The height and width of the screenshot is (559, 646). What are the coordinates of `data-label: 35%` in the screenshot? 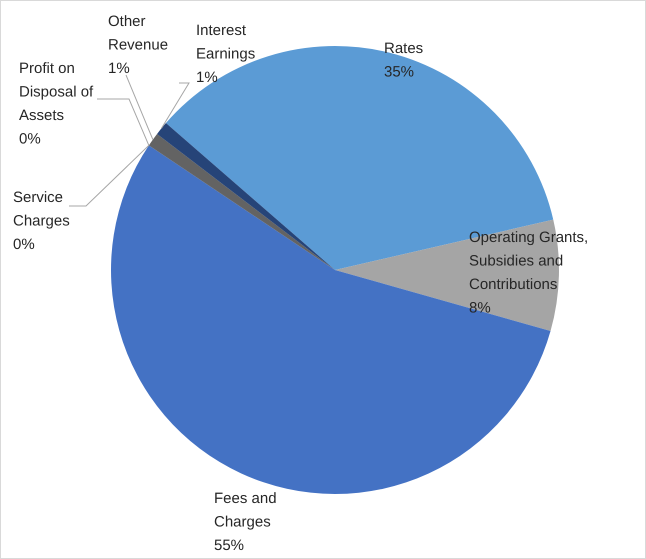 It's located at (399, 72).